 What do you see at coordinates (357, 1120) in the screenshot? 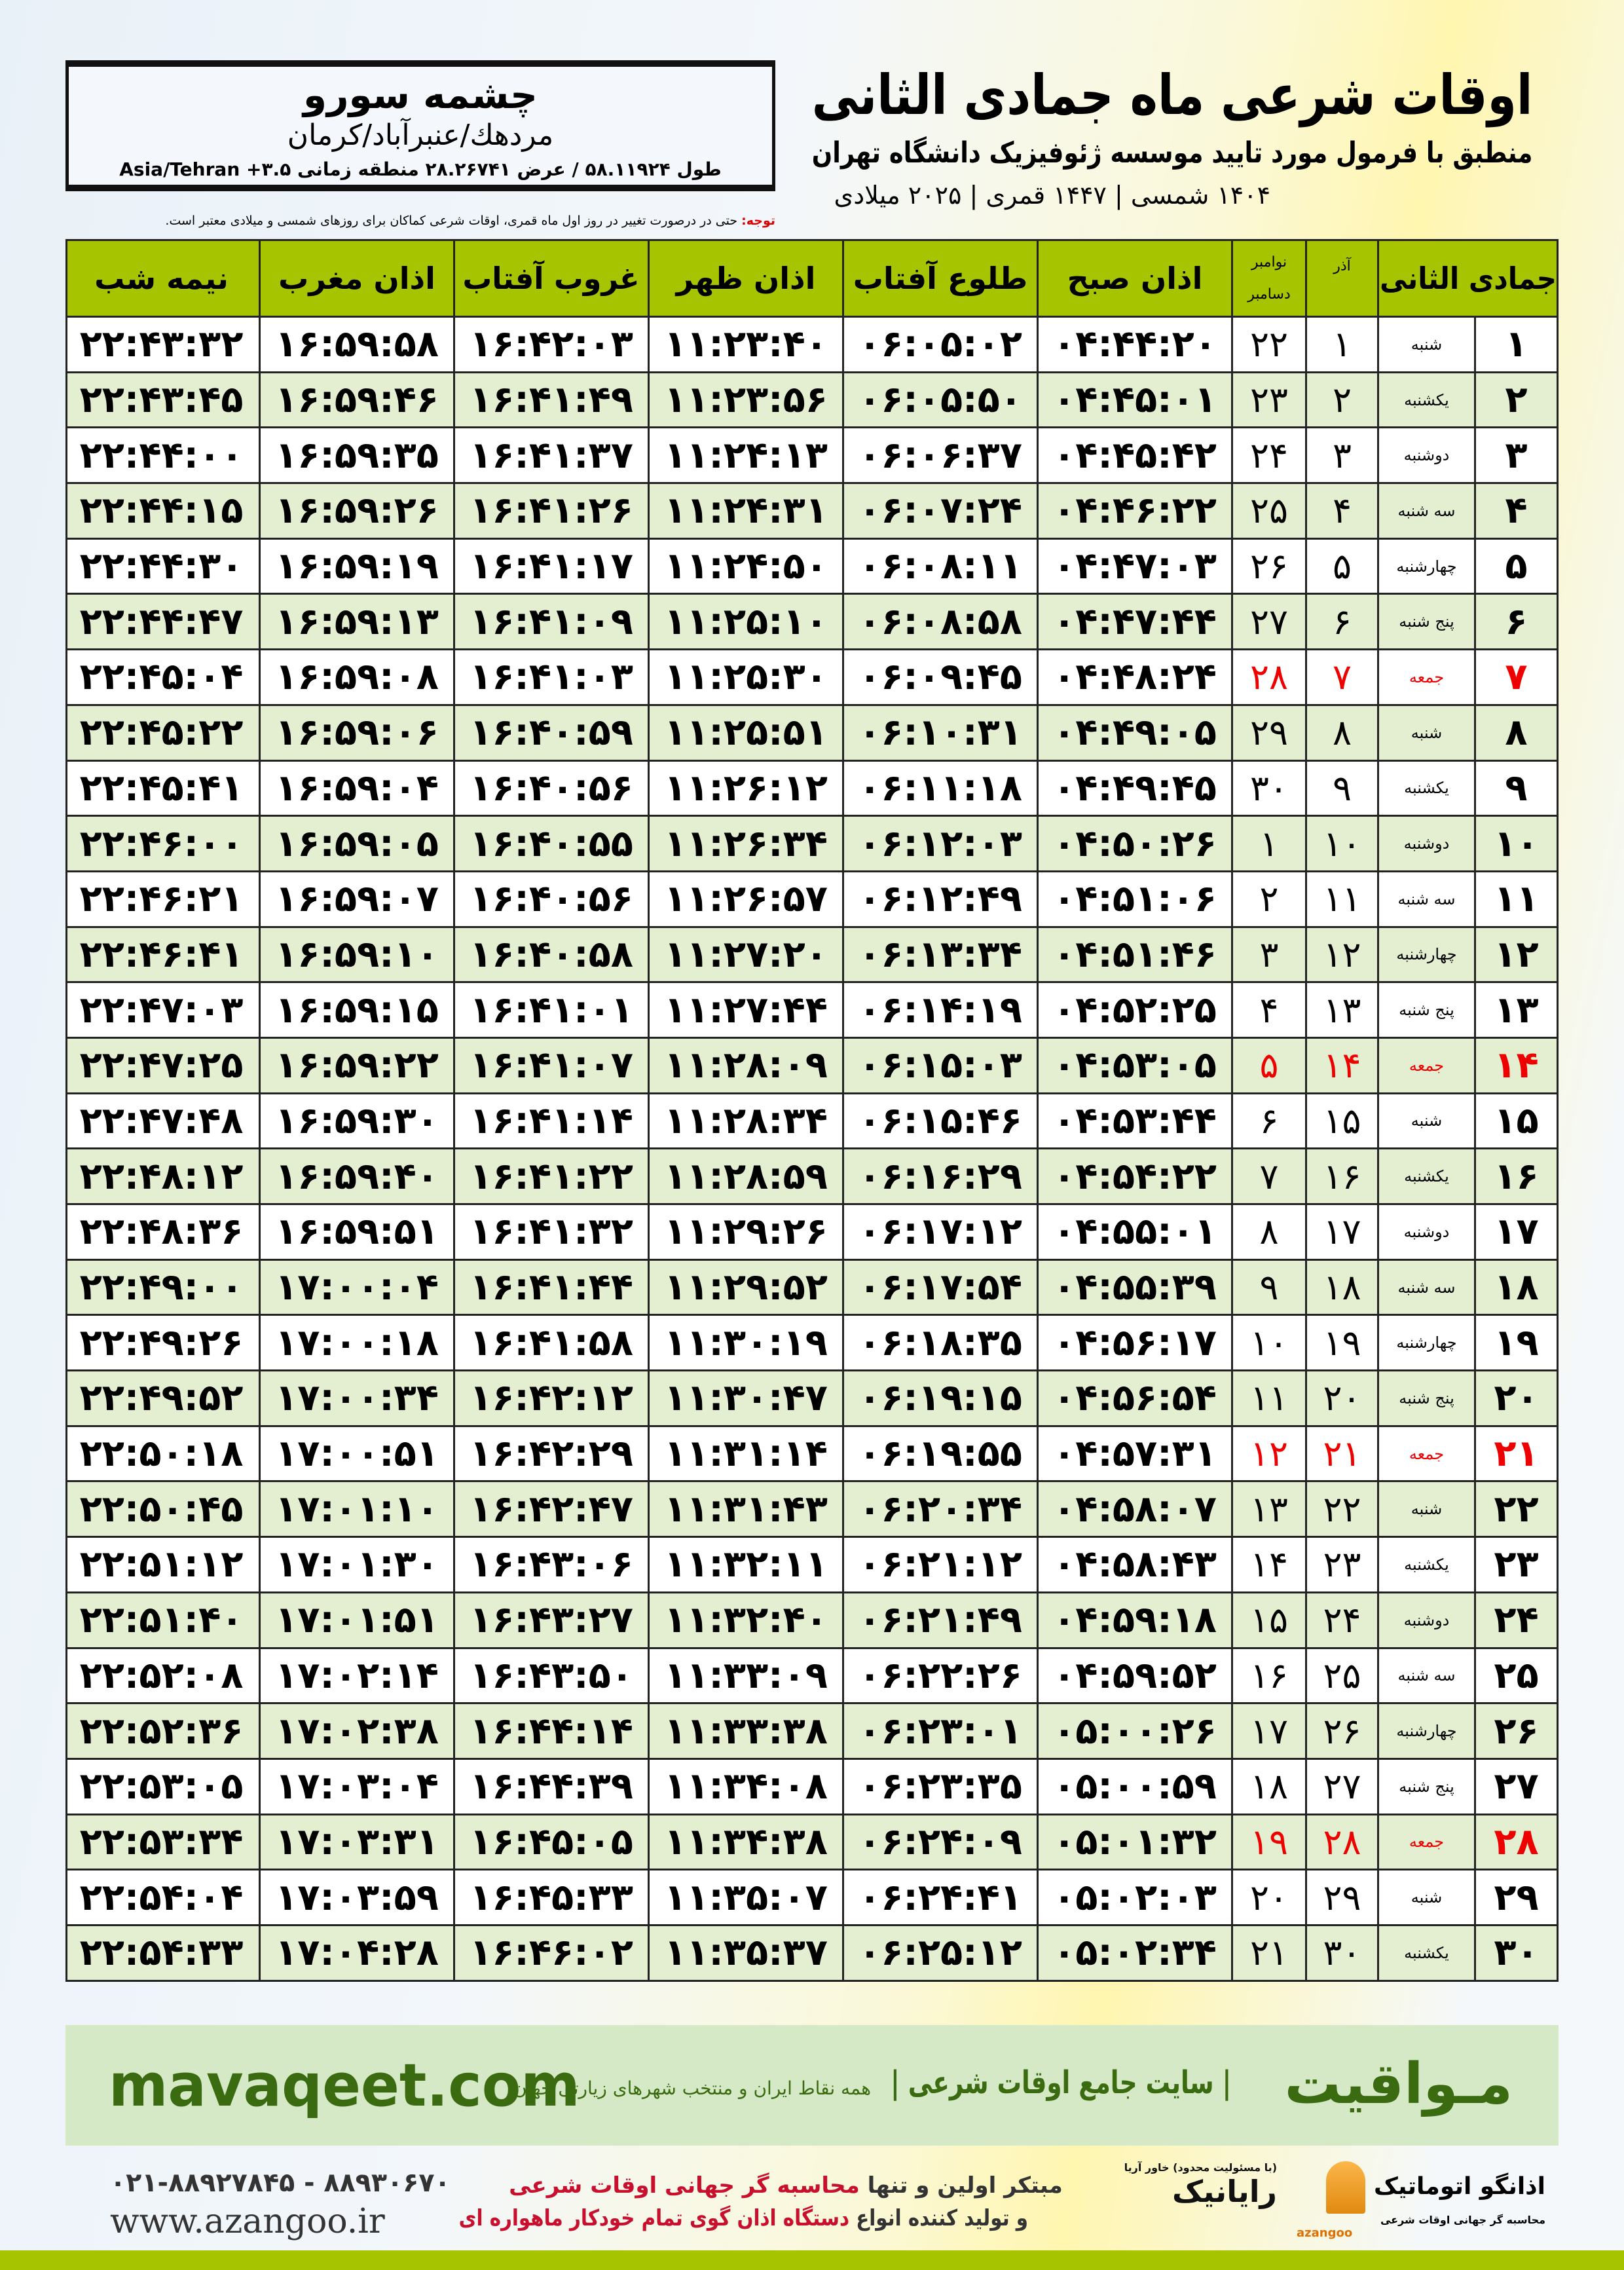
I see `maghrib-time: ۱۶:۵۹:۳۰` at bounding box center [357, 1120].